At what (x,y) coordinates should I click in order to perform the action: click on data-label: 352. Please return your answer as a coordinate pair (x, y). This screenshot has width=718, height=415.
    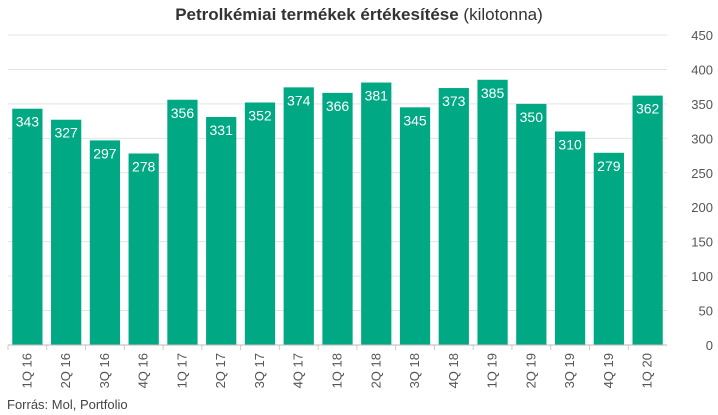
    Looking at the image, I should click on (260, 116).